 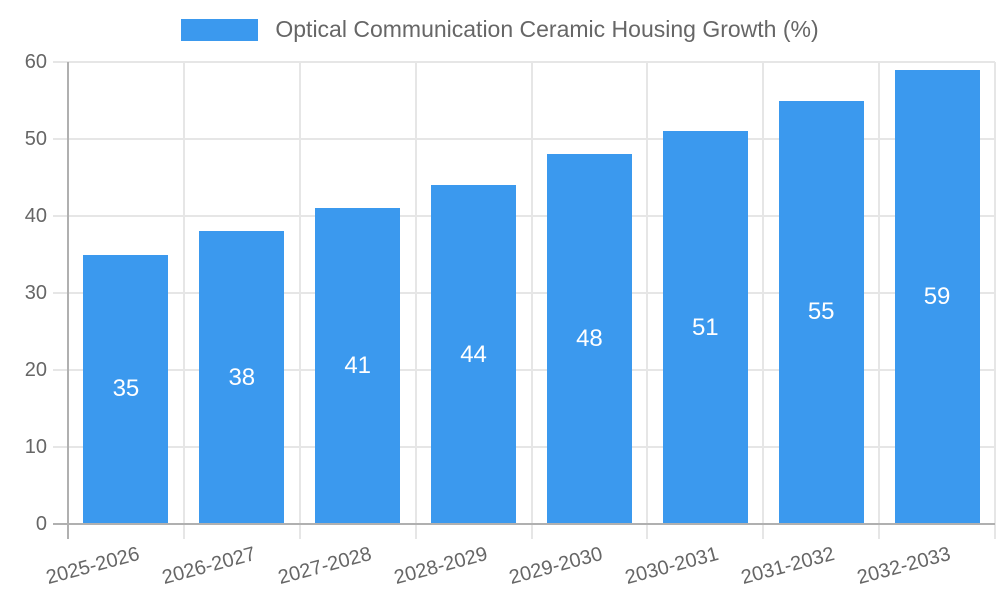 I want to click on y-tick-label: 20, so click(x=35, y=370).